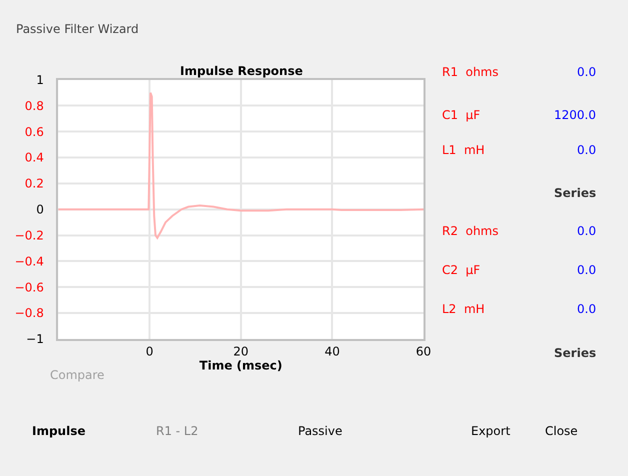 The image size is (628, 476). I want to click on text: Passive, so click(320, 431).